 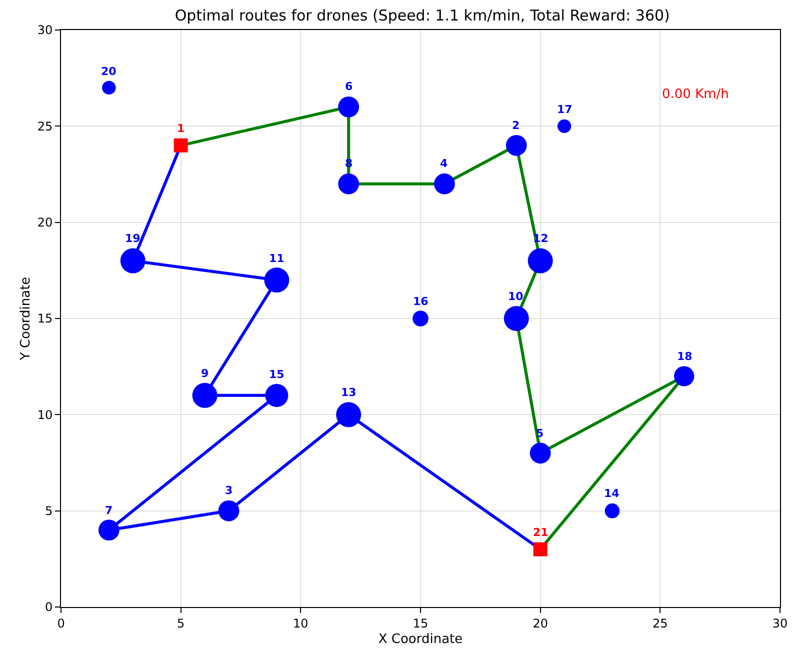 What do you see at coordinates (45, 30) in the screenshot?
I see `y-tick-label: 30` at bounding box center [45, 30].